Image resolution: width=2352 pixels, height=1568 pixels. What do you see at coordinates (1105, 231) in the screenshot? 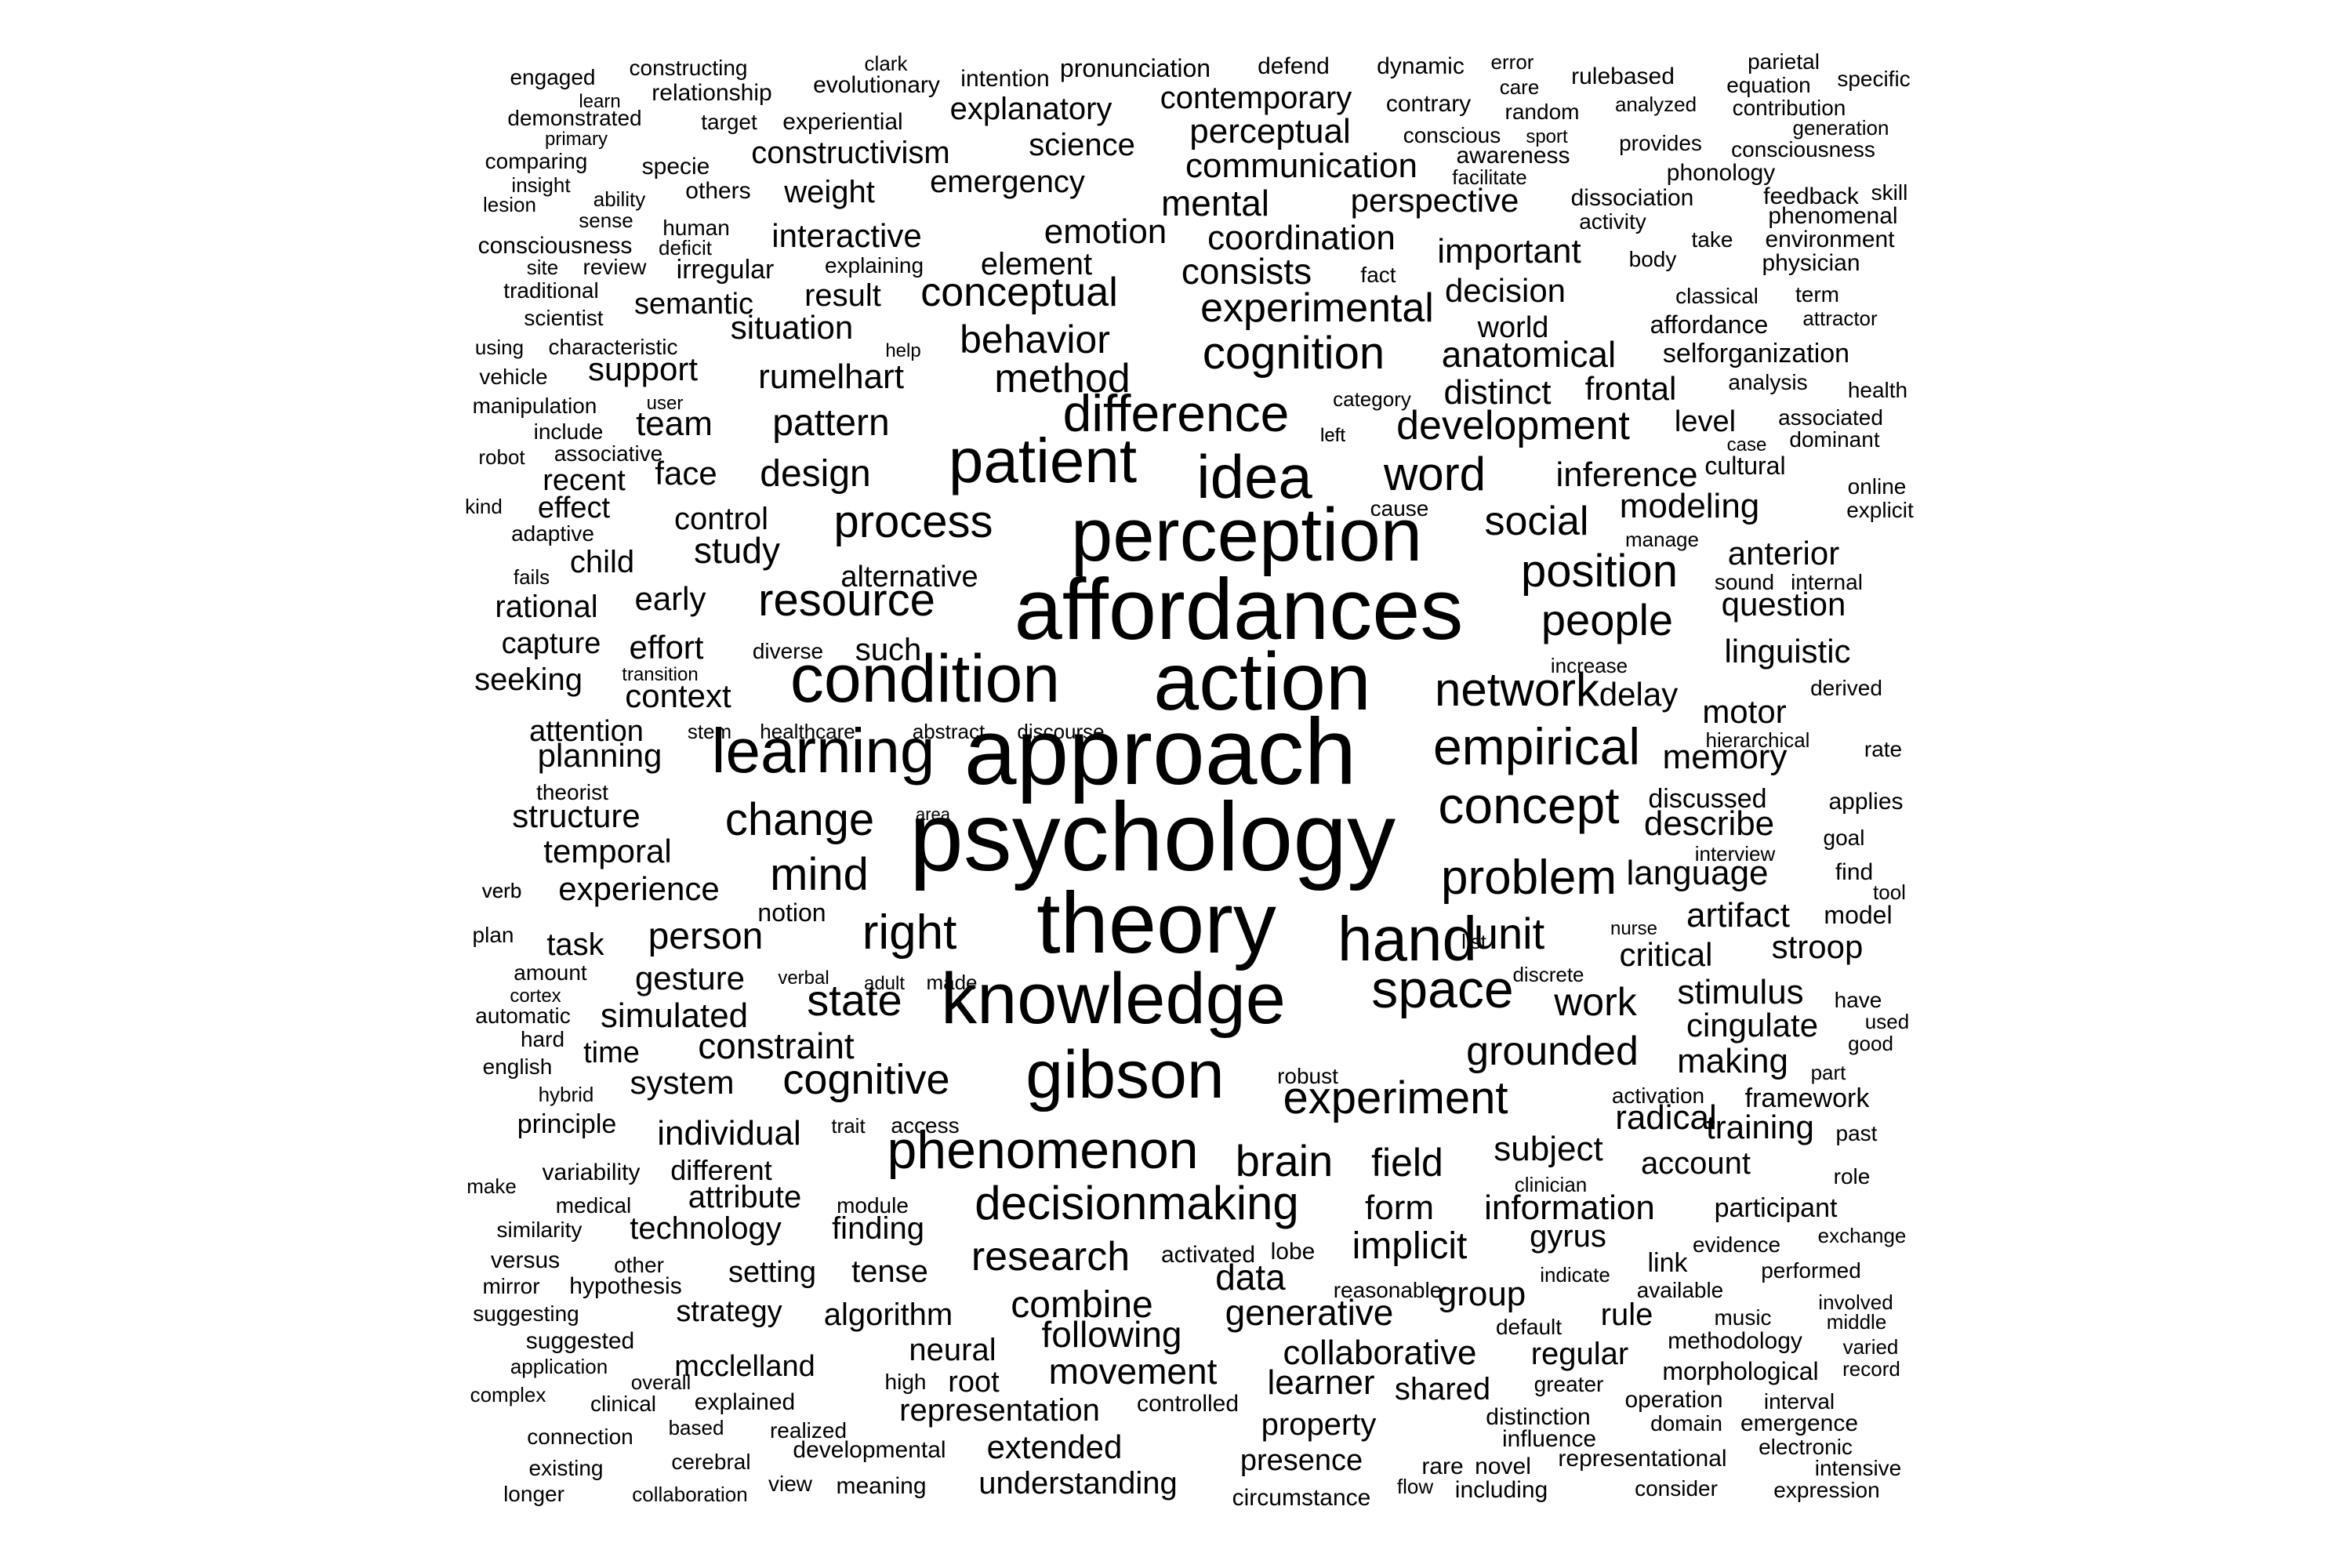
I see `word-emotion: emotion` at bounding box center [1105, 231].